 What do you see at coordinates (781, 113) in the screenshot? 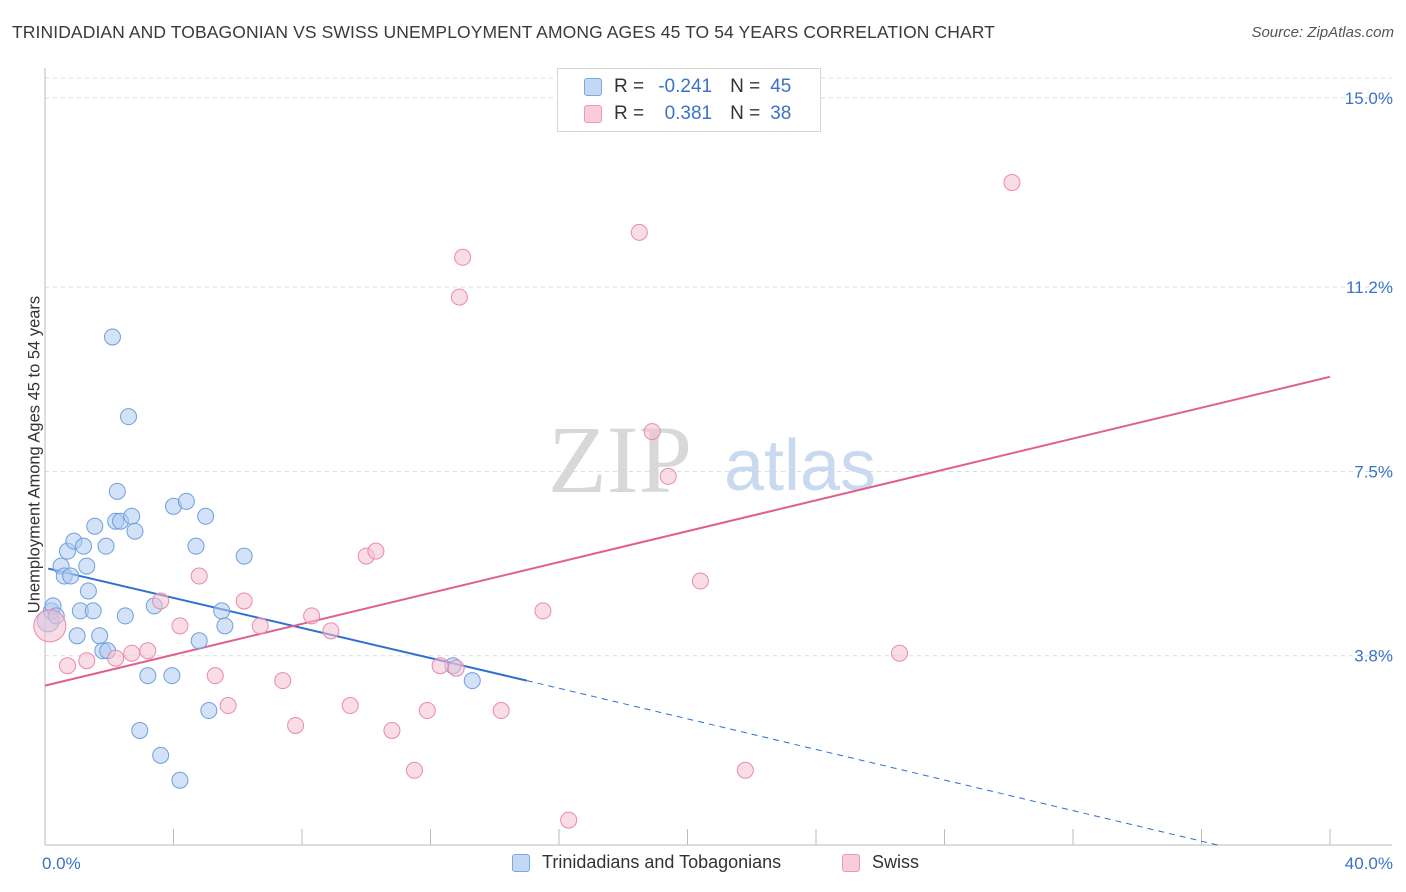
I see `stats-n-value: 38` at bounding box center [781, 113].